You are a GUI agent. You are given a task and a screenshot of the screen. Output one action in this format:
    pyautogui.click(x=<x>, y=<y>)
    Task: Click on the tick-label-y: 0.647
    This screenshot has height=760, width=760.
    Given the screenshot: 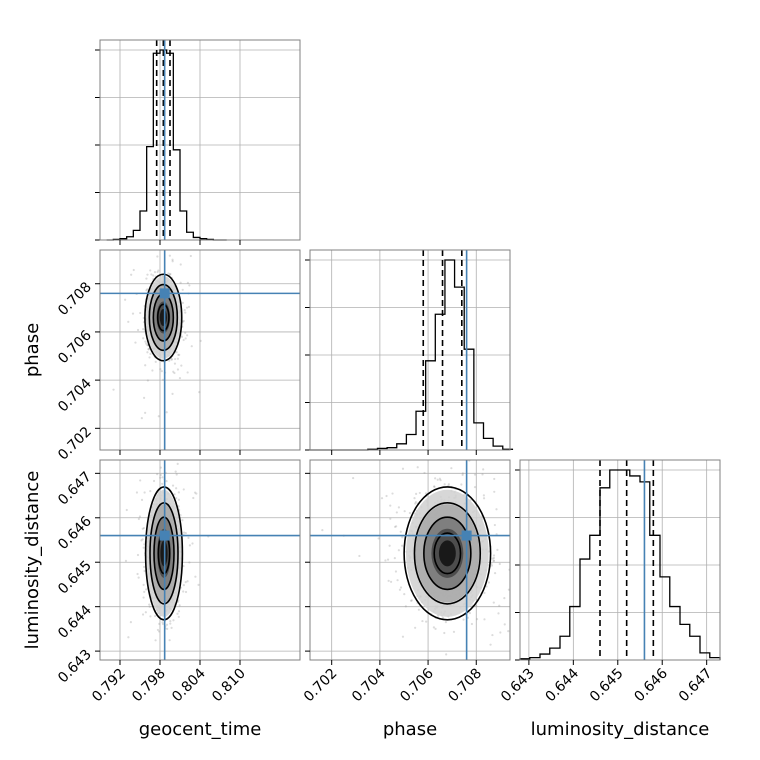 What is the action you would take?
    pyautogui.click(x=75, y=489)
    